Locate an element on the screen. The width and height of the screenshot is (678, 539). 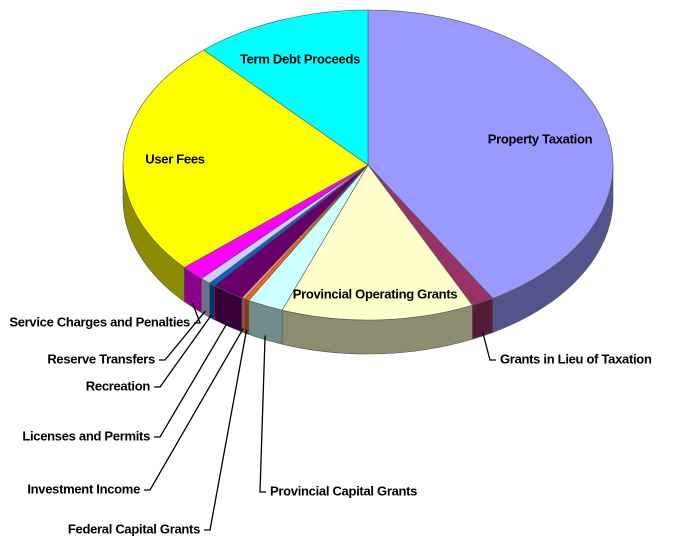
slice-label: Investment Income is located at coordinates (83, 488).